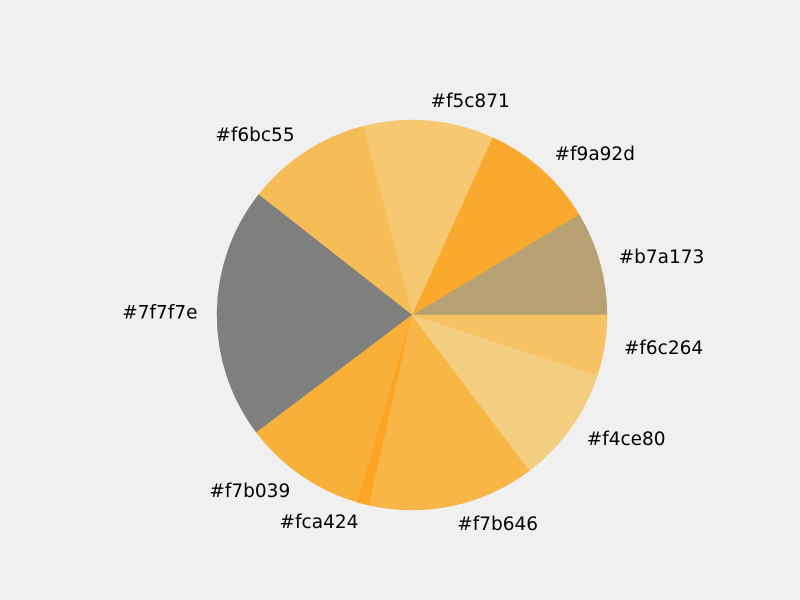  What do you see at coordinates (497, 524) in the screenshot?
I see `pie-slice-label-8: #f7b646` at bounding box center [497, 524].